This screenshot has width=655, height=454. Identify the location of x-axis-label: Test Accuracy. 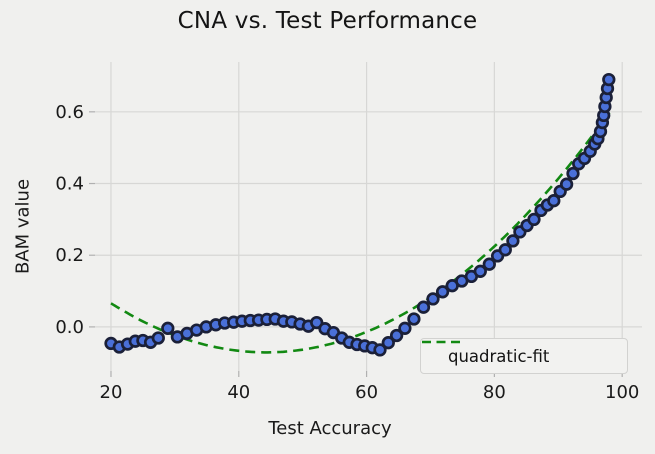
(330, 428).